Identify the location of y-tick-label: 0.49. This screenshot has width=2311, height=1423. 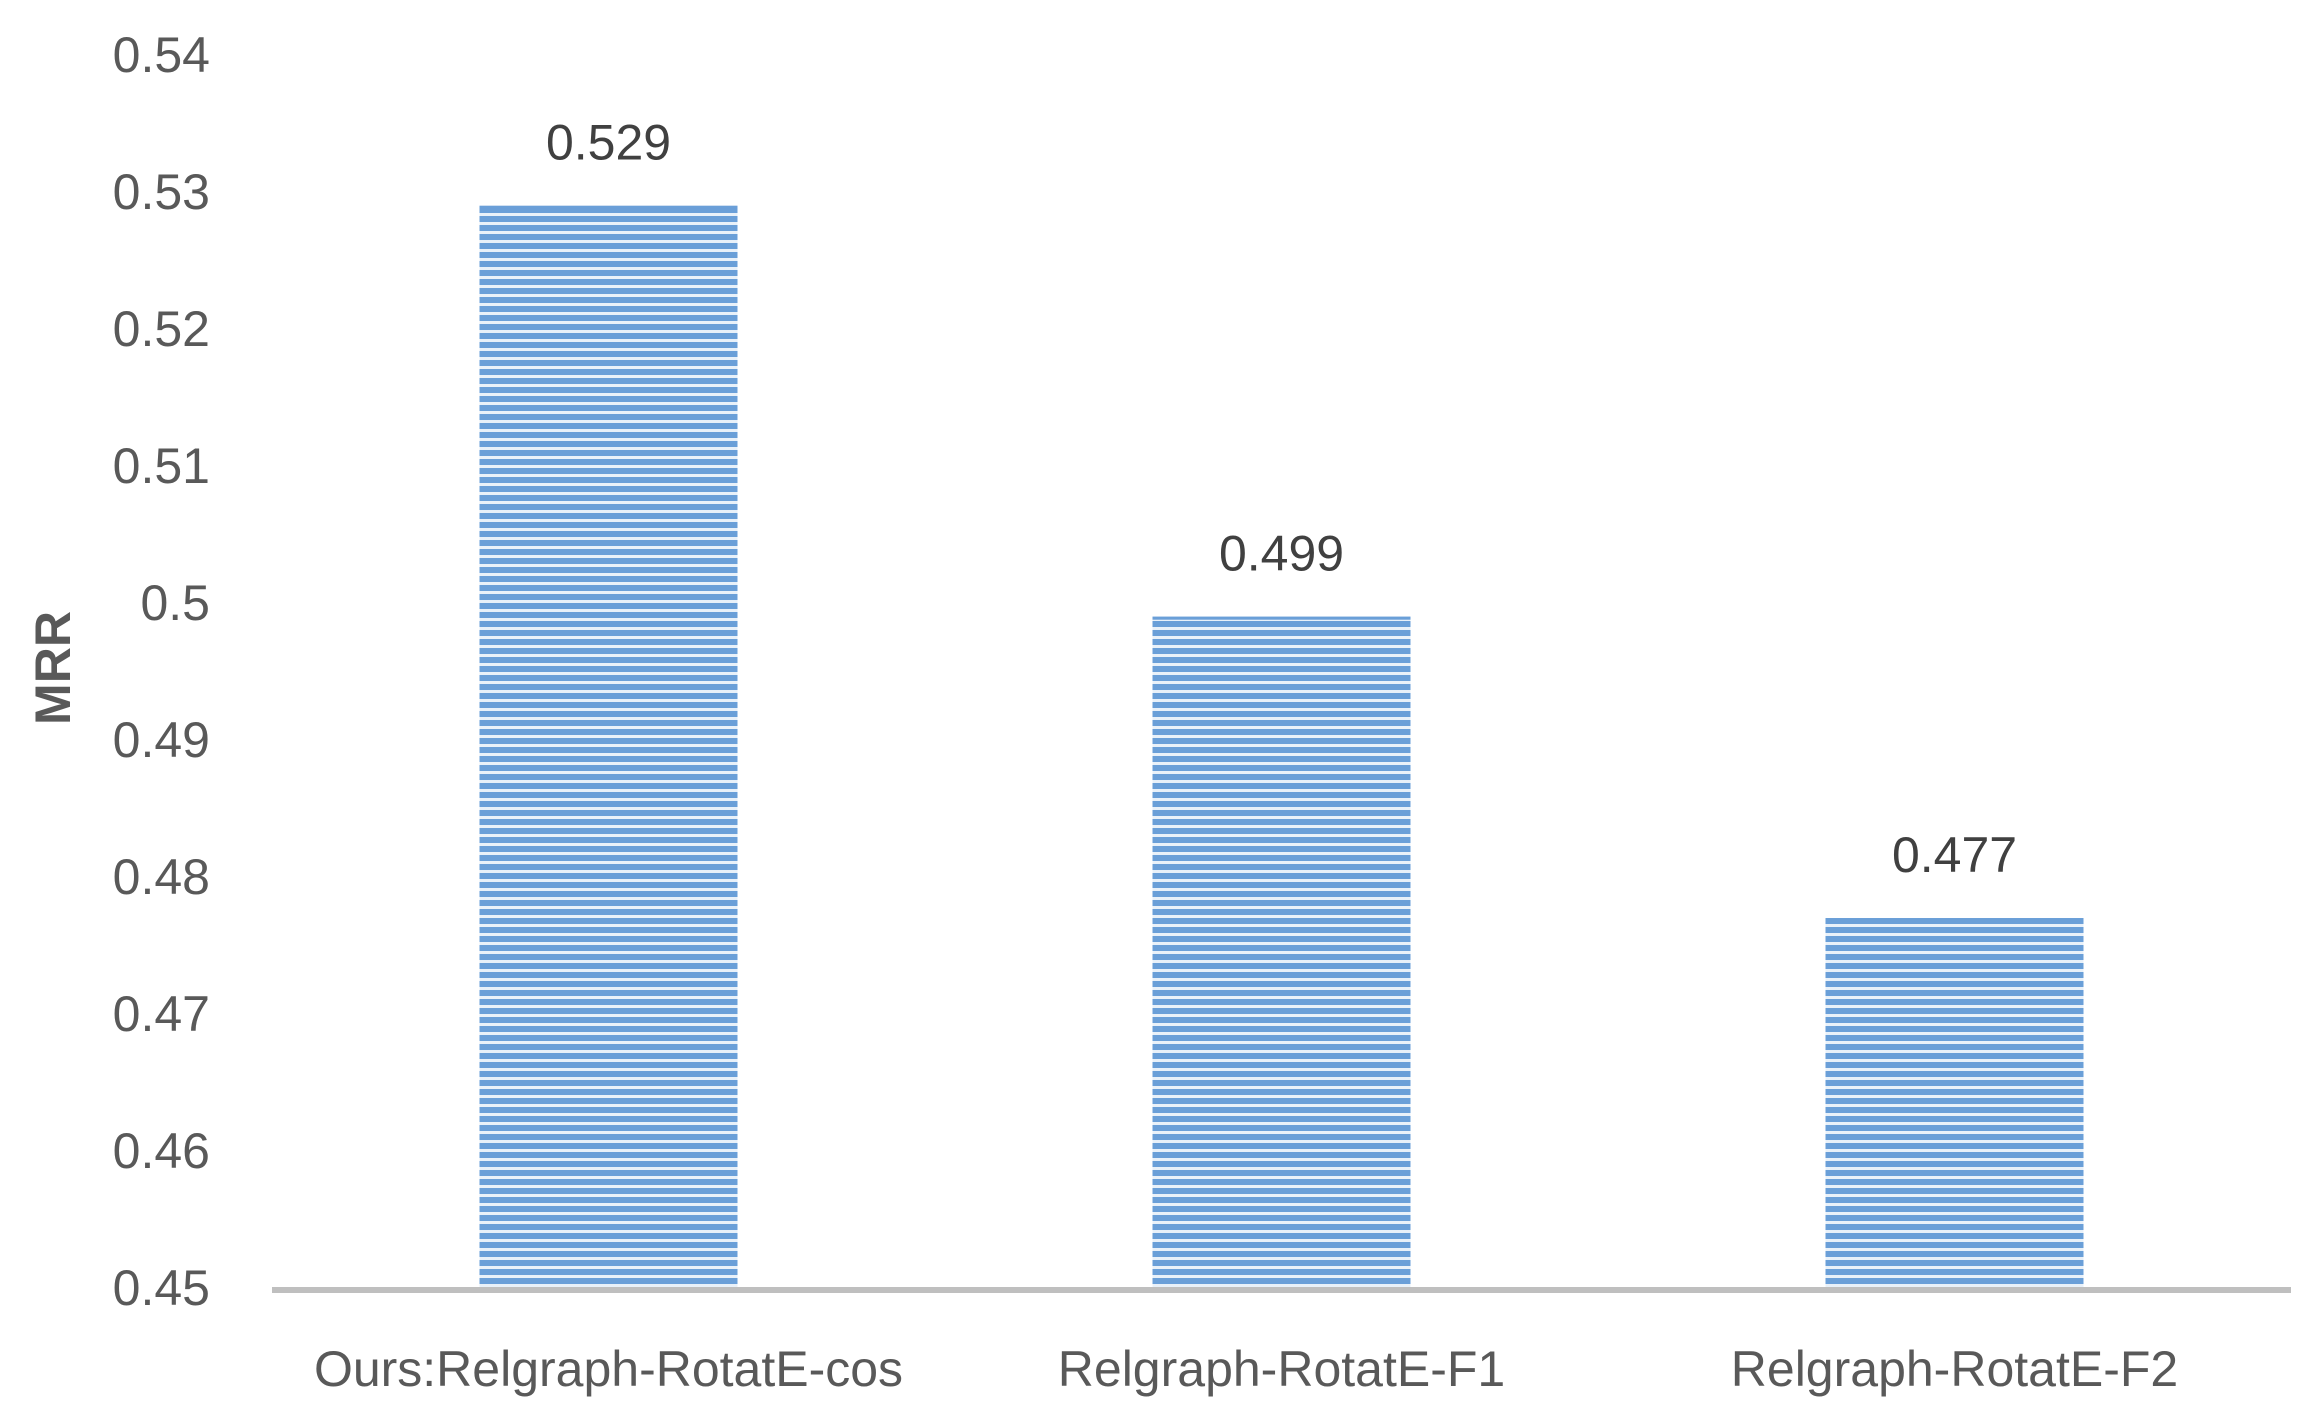
(161, 740).